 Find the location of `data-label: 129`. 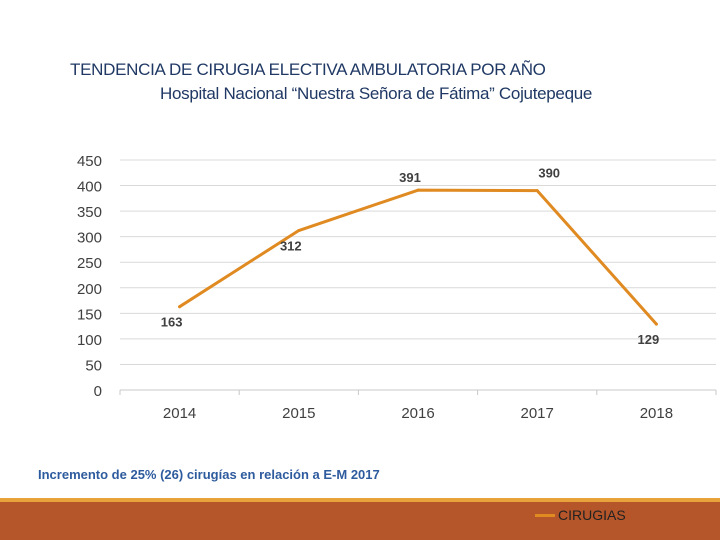

data-label: 129 is located at coordinates (649, 339).